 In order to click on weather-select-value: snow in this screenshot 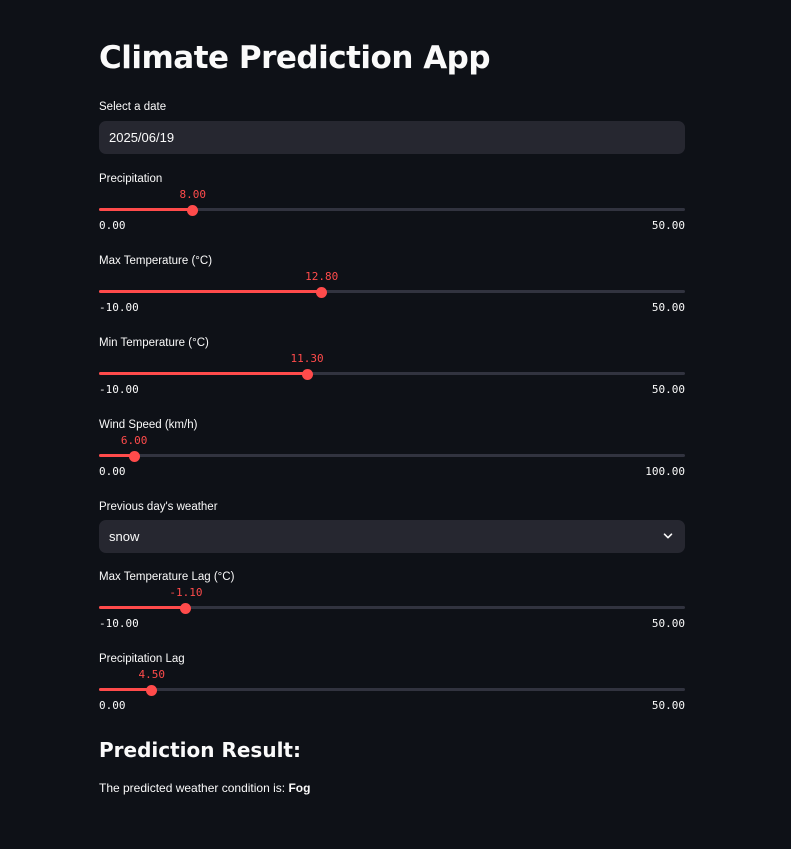, I will do `click(124, 536)`.